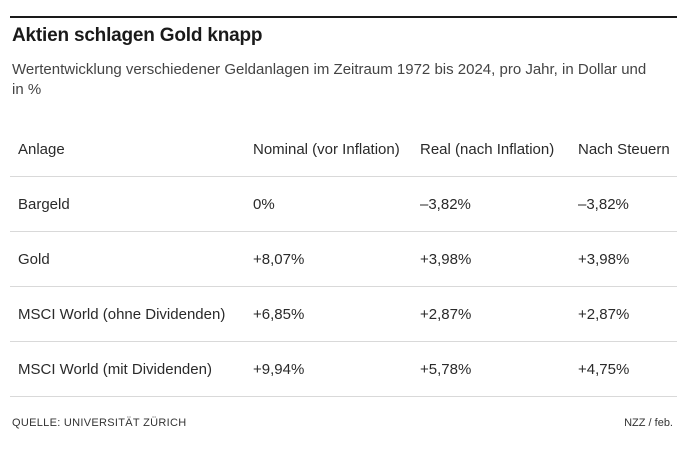  I want to click on cell-steuern: –3,82%, so click(627, 204).